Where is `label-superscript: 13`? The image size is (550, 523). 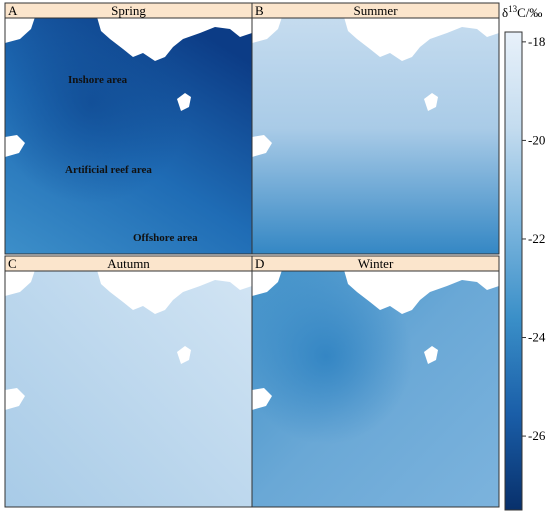
label-superscript: 13 is located at coordinates (513, 9).